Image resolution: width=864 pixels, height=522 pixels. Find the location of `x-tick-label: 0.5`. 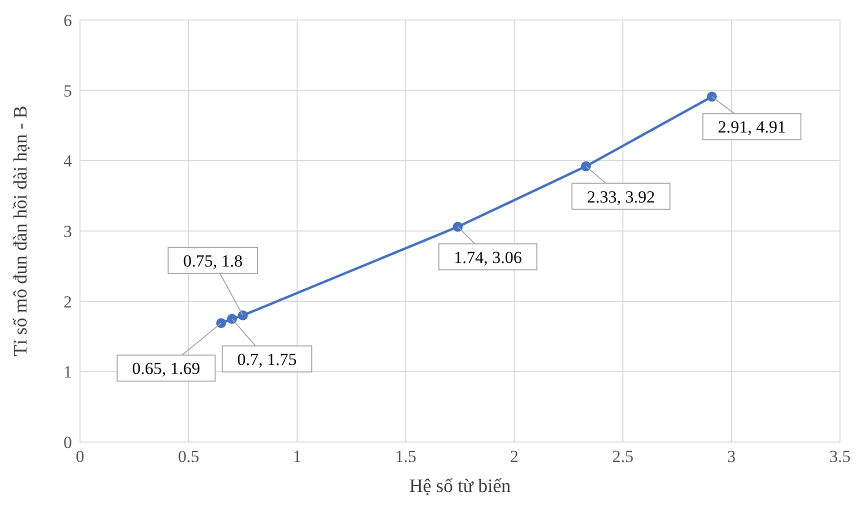

x-tick-label: 0.5 is located at coordinates (189, 456).